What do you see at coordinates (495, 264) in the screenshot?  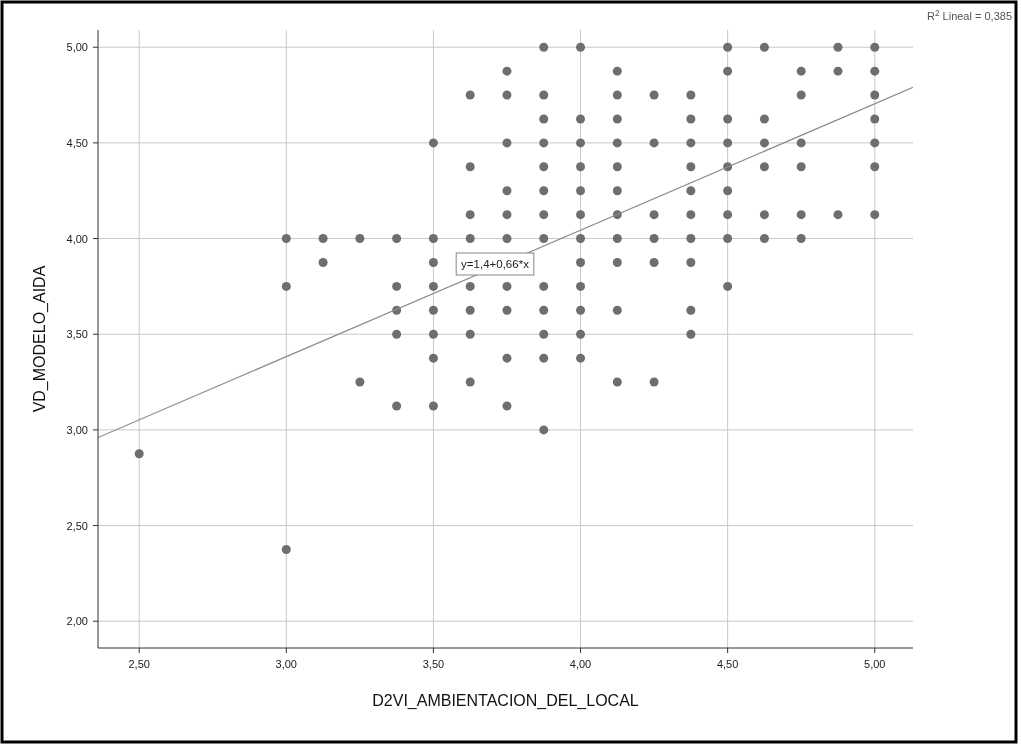 I see `annotation: y=1,4+0,66*x` at bounding box center [495, 264].